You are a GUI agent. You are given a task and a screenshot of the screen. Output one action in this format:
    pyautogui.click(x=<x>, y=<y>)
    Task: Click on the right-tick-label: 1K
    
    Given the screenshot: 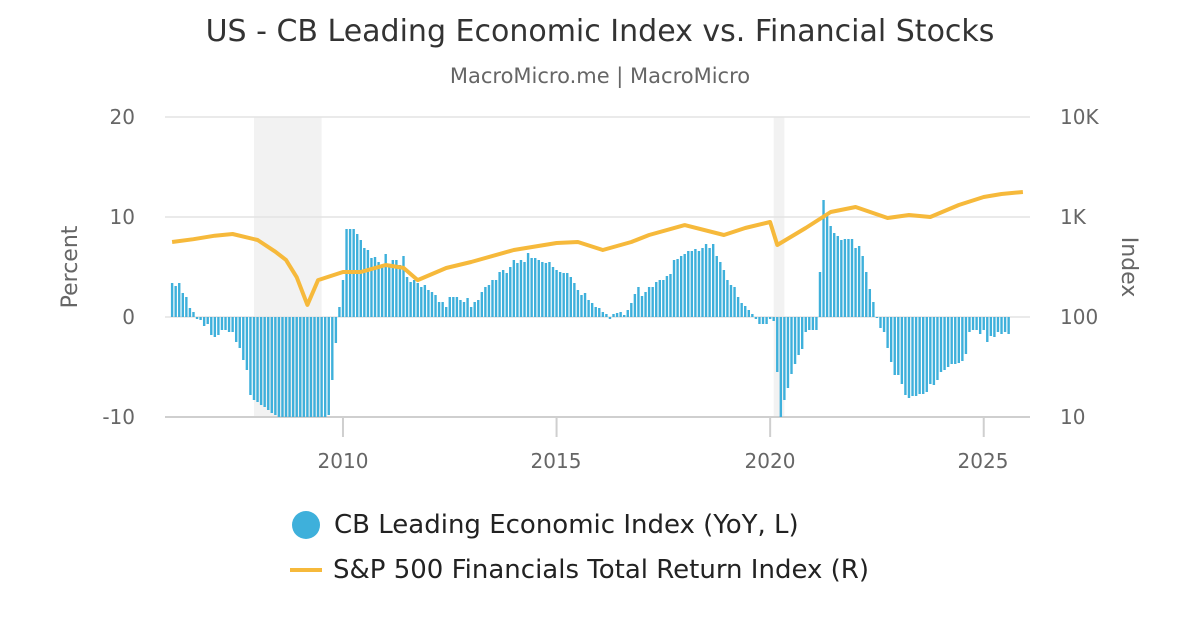 What is the action you would take?
    pyautogui.click(x=1073, y=217)
    